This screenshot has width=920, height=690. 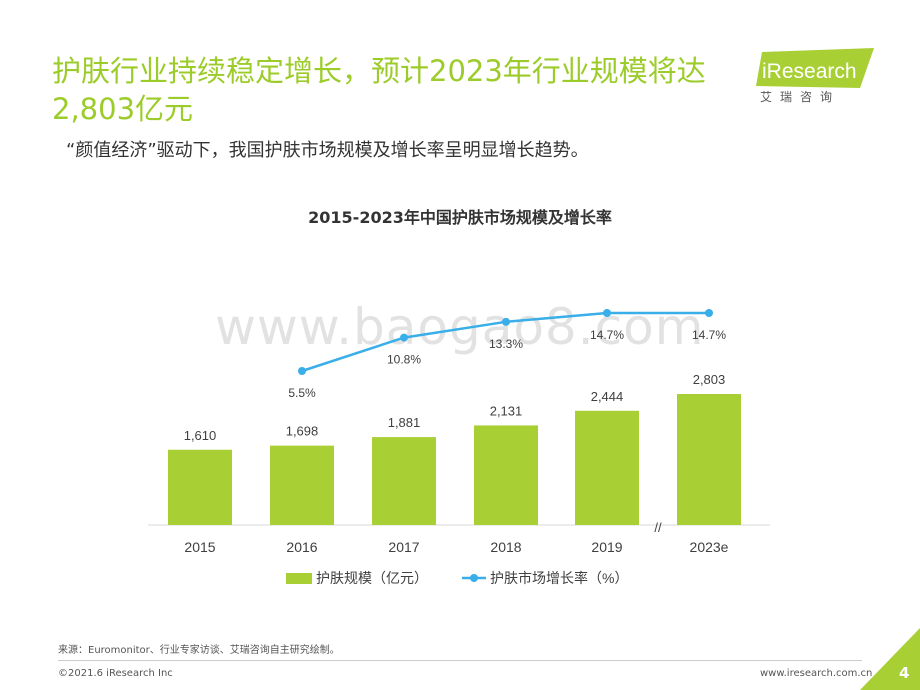 What do you see at coordinates (506, 410) in the screenshot?
I see `bar-label-2018: 2,131` at bounding box center [506, 410].